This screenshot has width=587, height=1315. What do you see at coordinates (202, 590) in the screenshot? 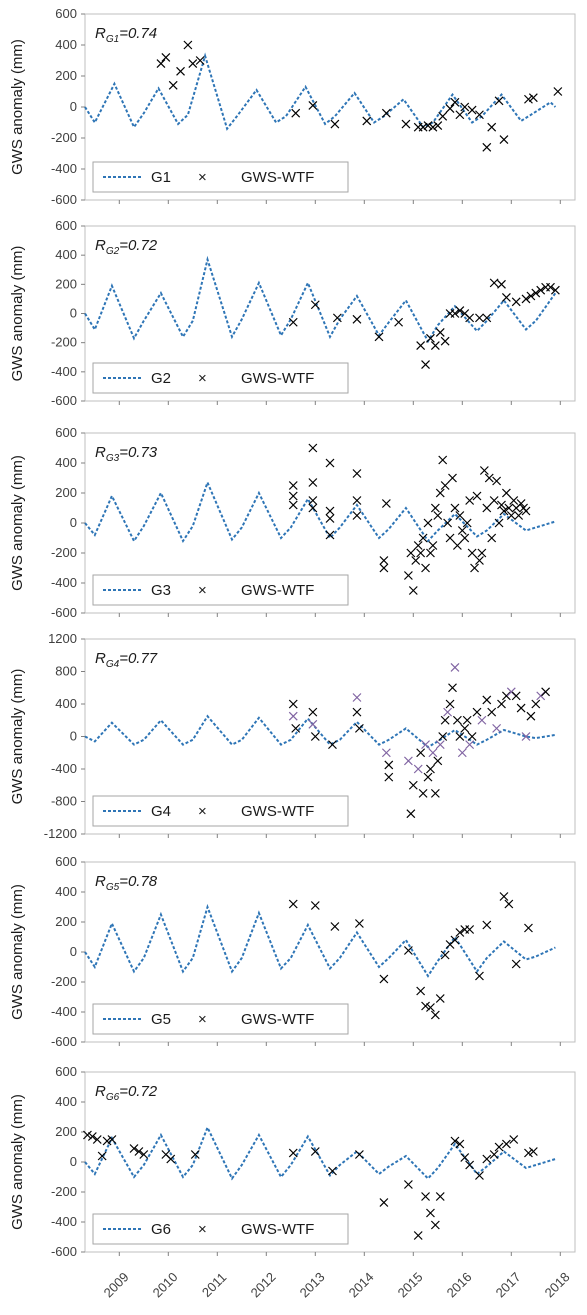
I see `legend-marker-swatch: ×` at bounding box center [202, 590].